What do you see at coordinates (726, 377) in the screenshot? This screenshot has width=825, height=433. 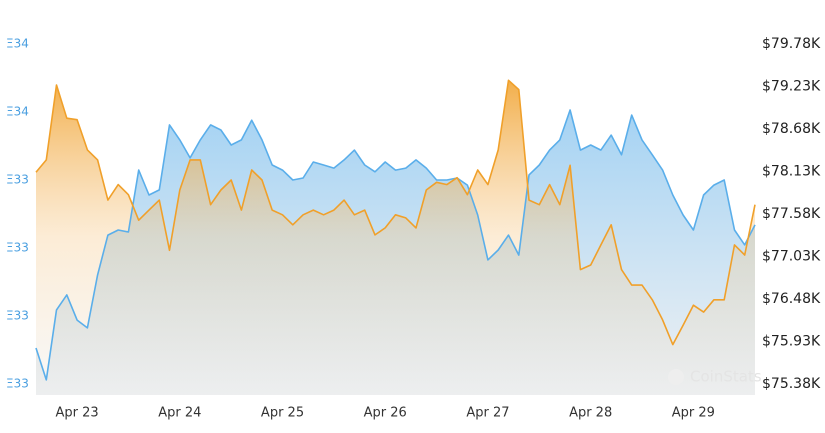 I see `watermark: CoinStats` at bounding box center [726, 377].